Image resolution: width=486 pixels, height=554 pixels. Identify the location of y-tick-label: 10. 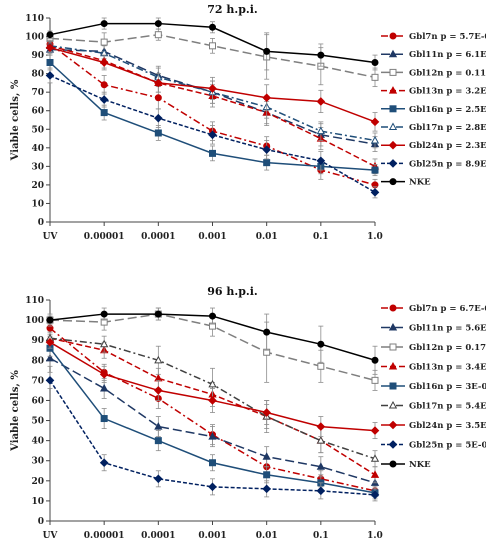
(37, 204).